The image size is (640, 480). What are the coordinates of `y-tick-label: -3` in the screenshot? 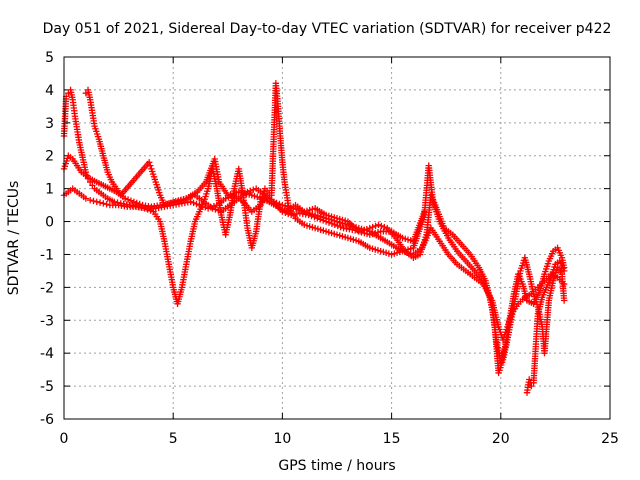 It's located at (47, 321).